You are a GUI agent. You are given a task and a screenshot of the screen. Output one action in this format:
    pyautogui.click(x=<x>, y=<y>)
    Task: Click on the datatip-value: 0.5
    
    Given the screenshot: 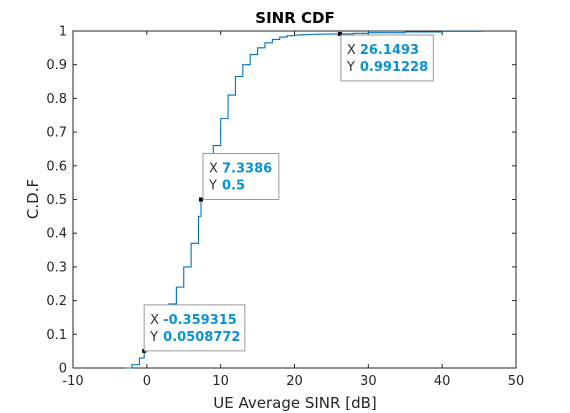 What is the action you would take?
    pyautogui.click(x=233, y=186)
    